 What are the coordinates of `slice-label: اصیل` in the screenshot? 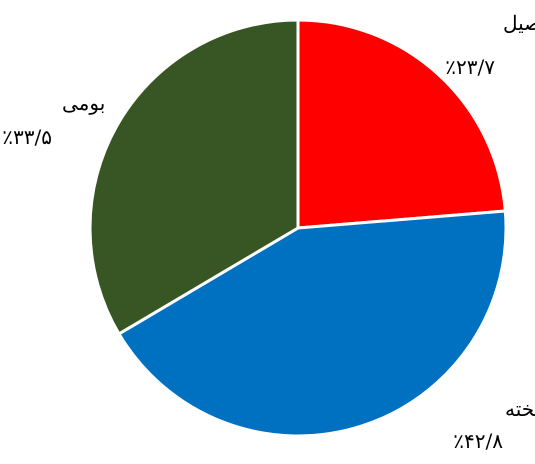 It's located at (519, 23).